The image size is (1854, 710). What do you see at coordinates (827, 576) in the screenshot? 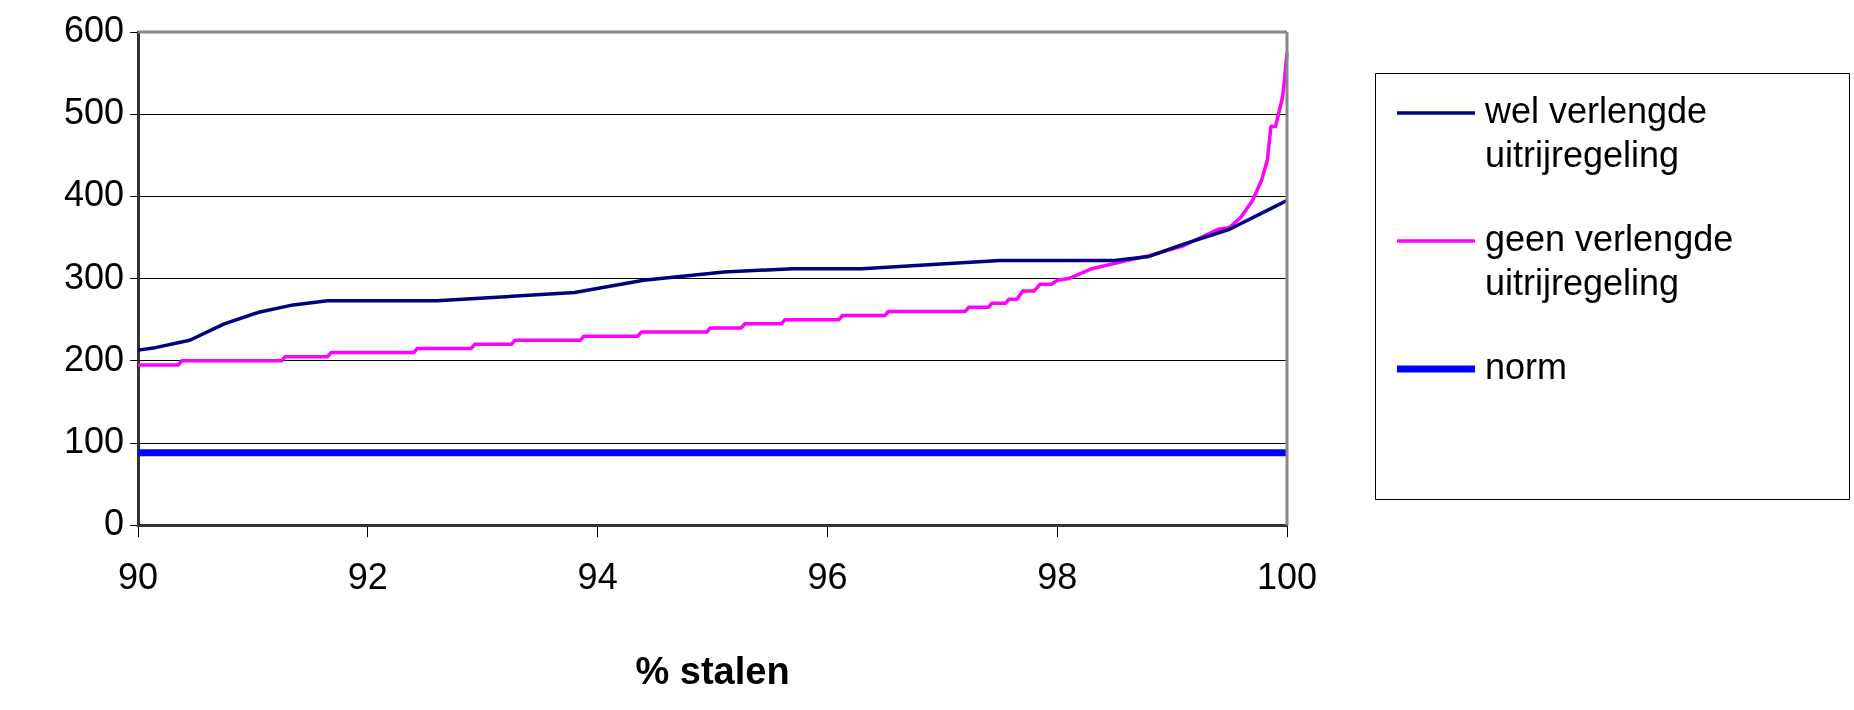
I see `x-tick-label: 96` at bounding box center [827, 576].